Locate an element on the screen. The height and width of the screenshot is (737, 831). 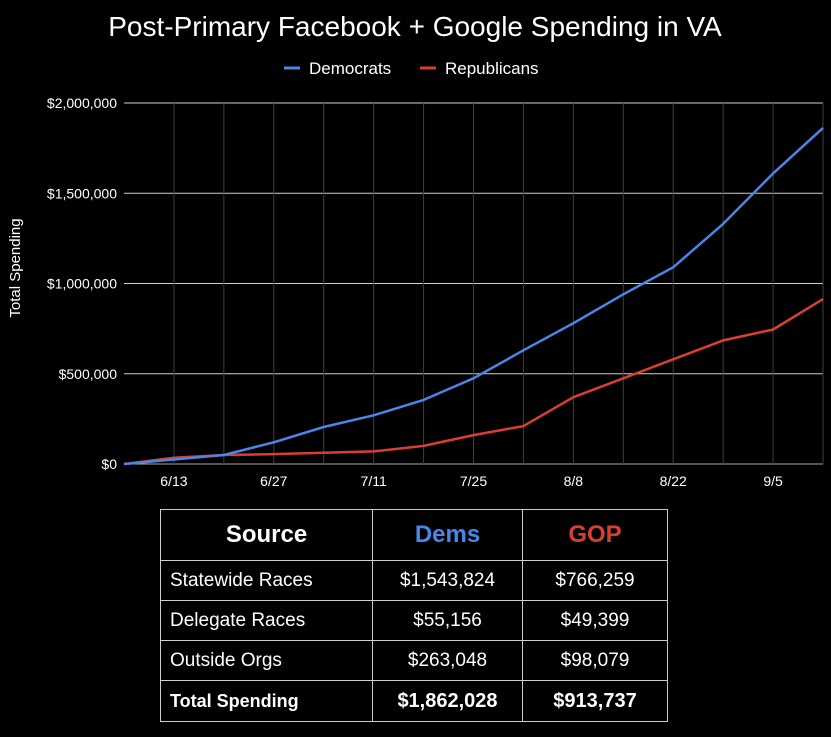
y-tick-label: $1,500,000 is located at coordinates (82, 193).